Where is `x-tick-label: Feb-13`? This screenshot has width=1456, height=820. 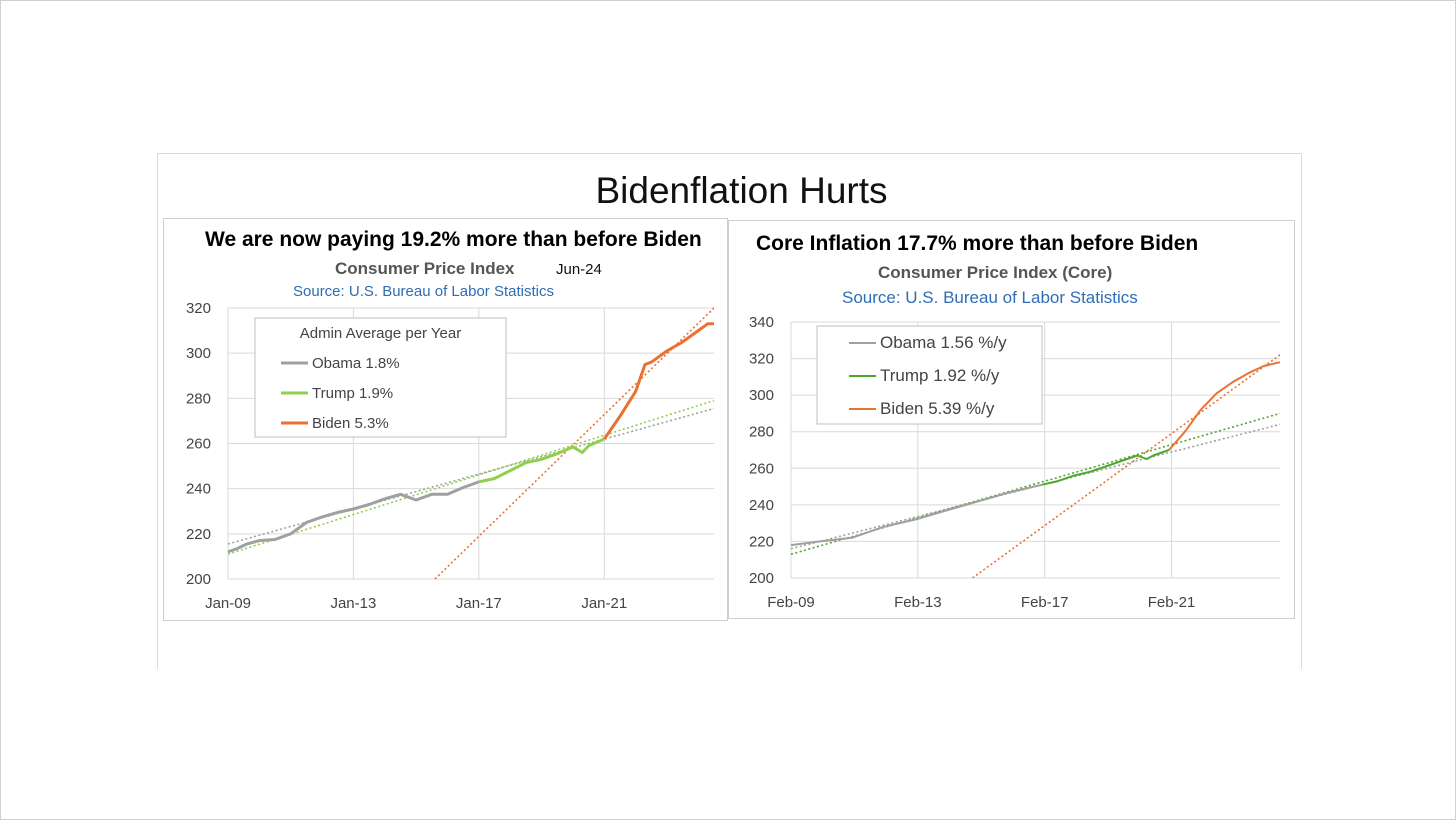 x-tick-label: Feb-13 is located at coordinates (918, 602).